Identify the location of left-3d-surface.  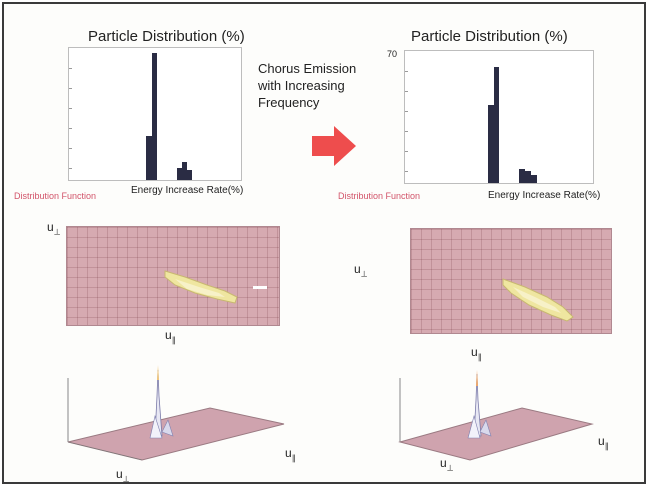
(176, 413).